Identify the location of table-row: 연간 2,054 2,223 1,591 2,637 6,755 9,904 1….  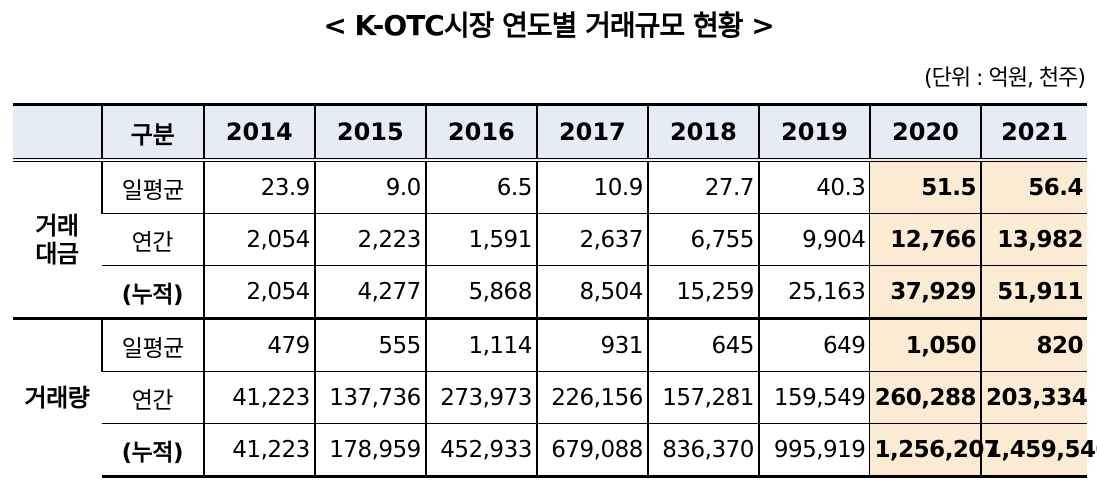
(550, 239).